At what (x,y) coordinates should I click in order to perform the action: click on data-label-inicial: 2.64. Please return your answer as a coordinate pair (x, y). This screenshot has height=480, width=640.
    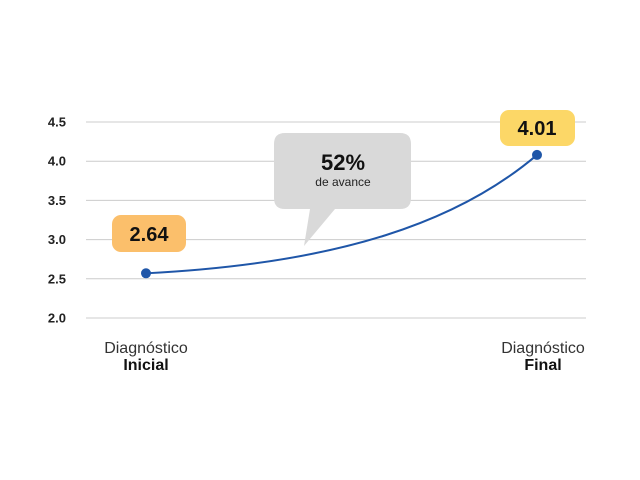
    Looking at the image, I should click on (150, 235).